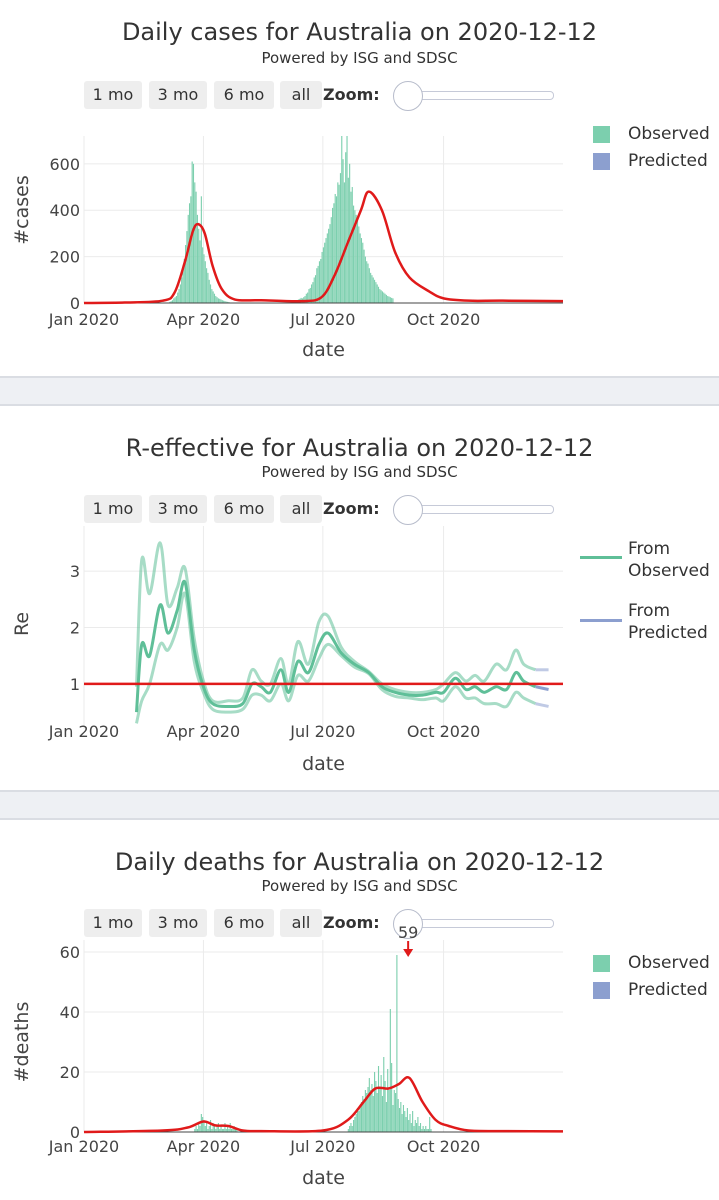 The image size is (719, 1200). Describe the element at coordinates (336, 657) in the screenshot. I see `observed-lower-line` at that location.